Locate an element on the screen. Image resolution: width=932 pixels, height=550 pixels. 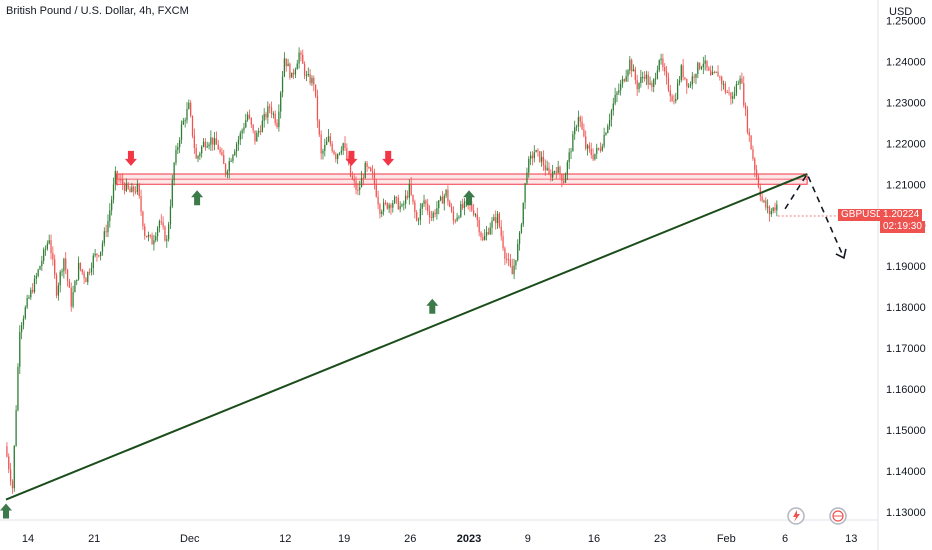
x-tick-label: 12 is located at coordinates (285, 539).